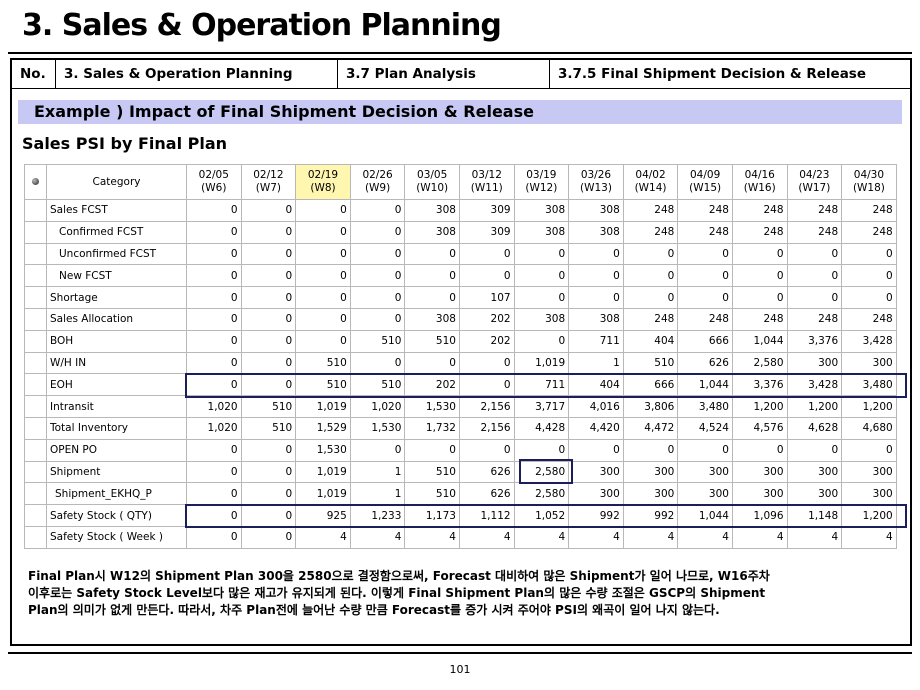  I want to click on table-row: New FCST 0 0 0 0 0 0 0 0 0 0 0 0 0, so click(460, 276).